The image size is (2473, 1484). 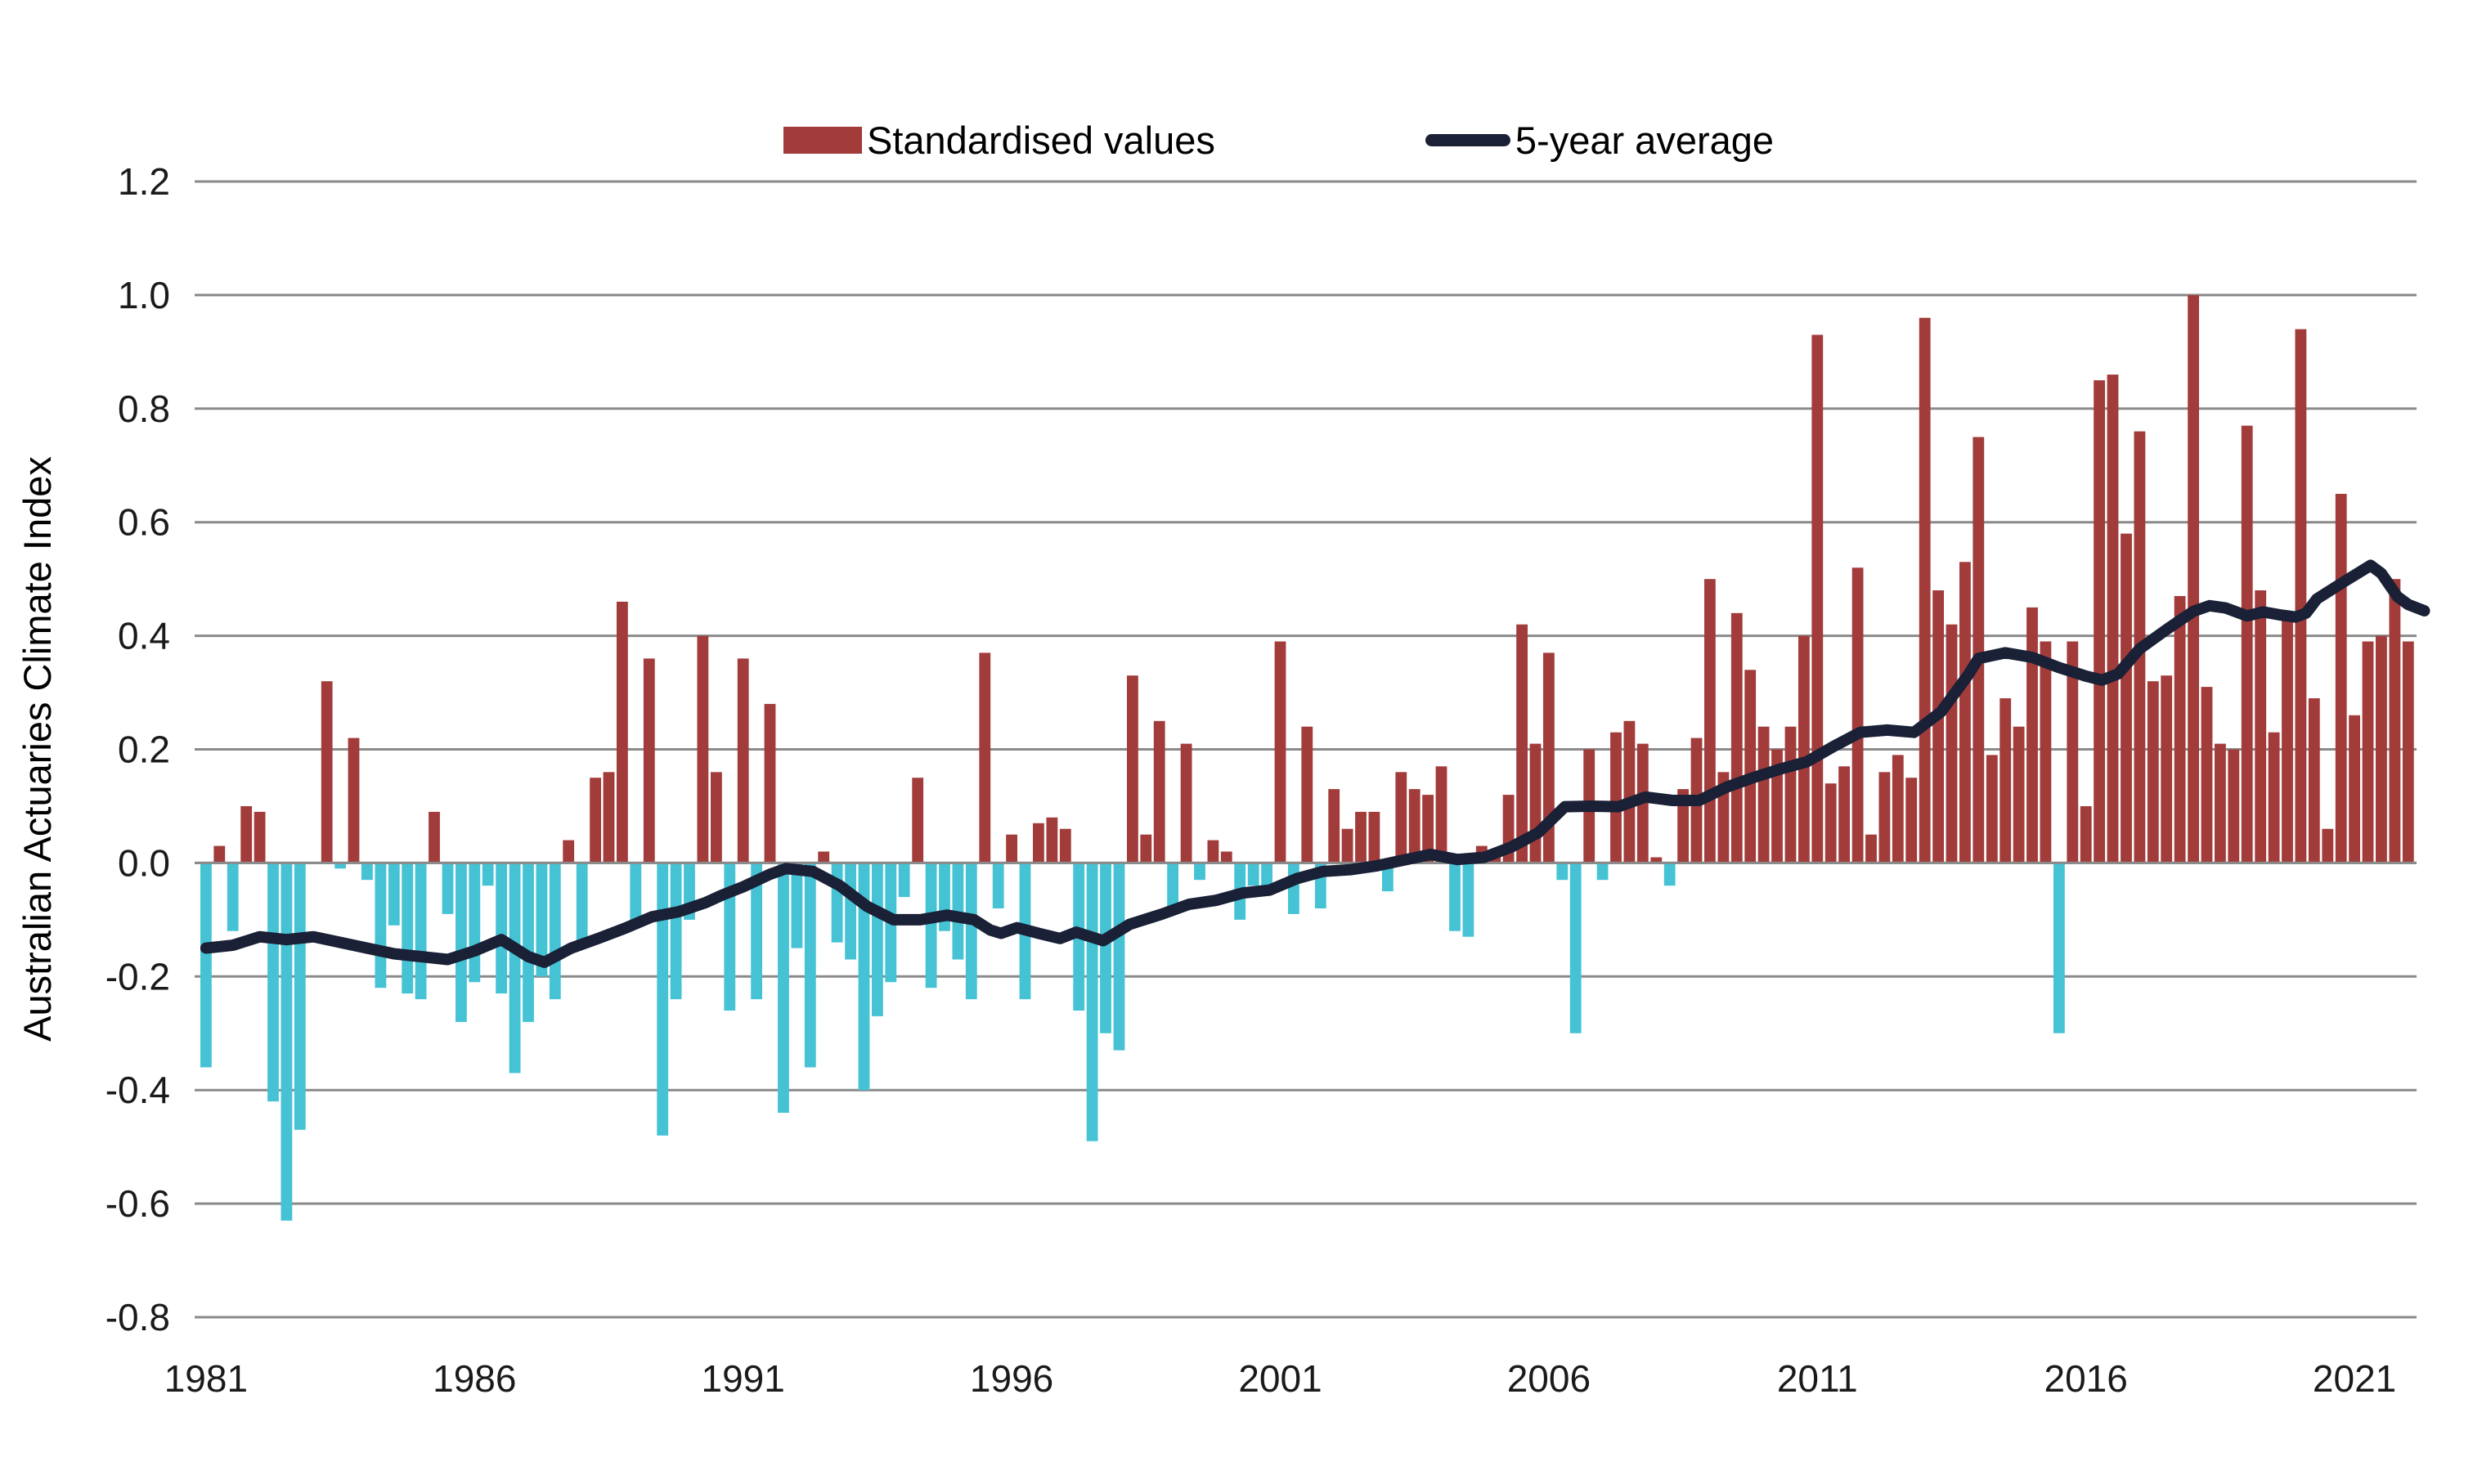 I want to click on legend-label-five-year-average: 5-year average, so click(x=1645, y=140).